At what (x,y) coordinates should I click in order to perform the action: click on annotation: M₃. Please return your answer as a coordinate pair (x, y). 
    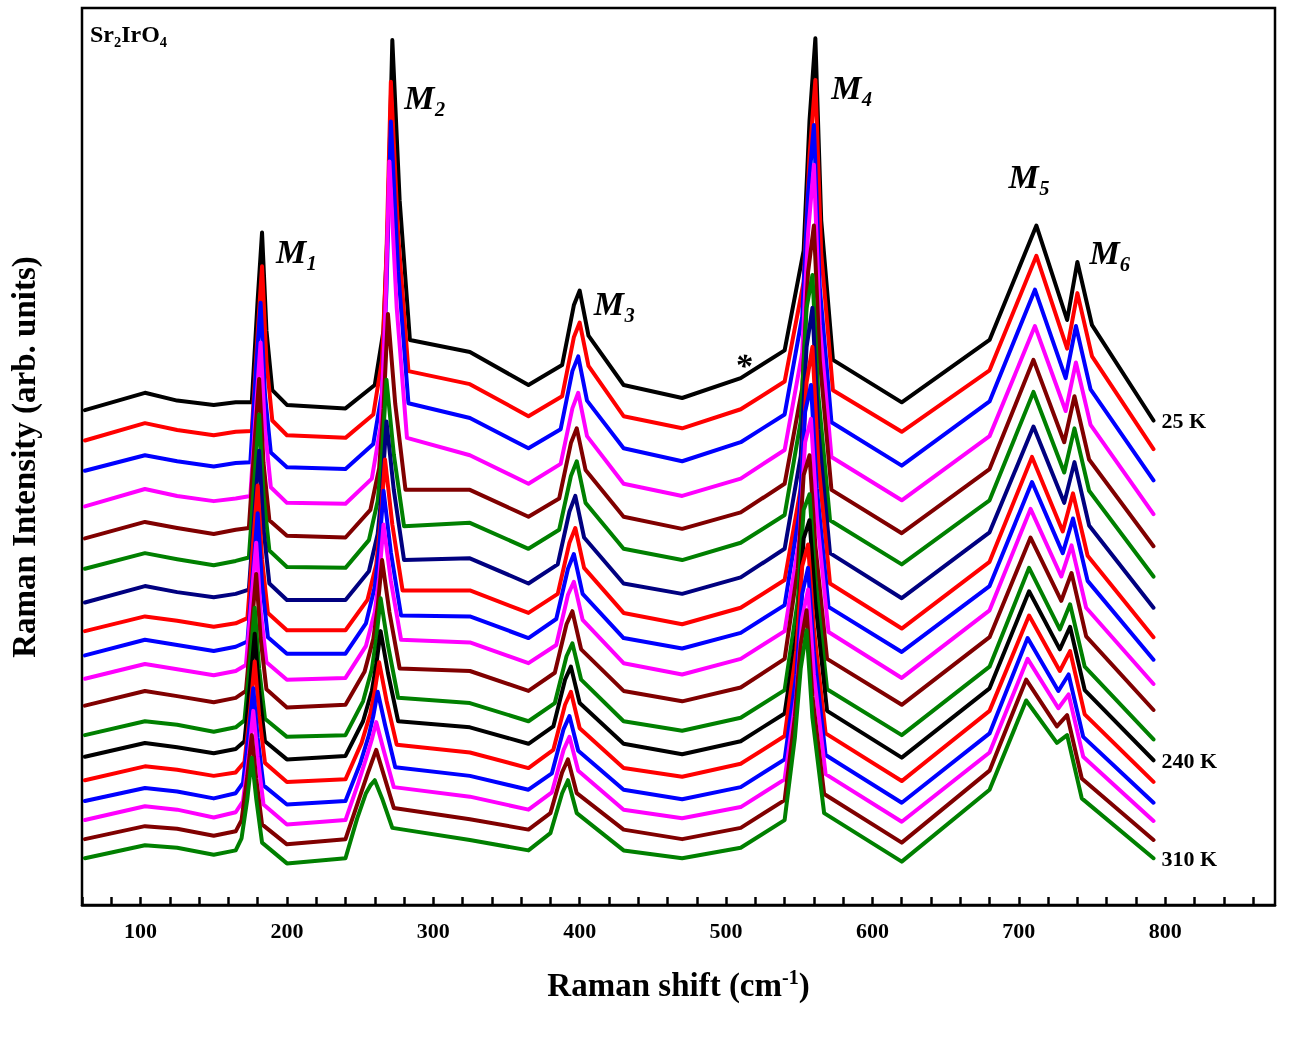
    Looking at the image, I should click on (614, 304).